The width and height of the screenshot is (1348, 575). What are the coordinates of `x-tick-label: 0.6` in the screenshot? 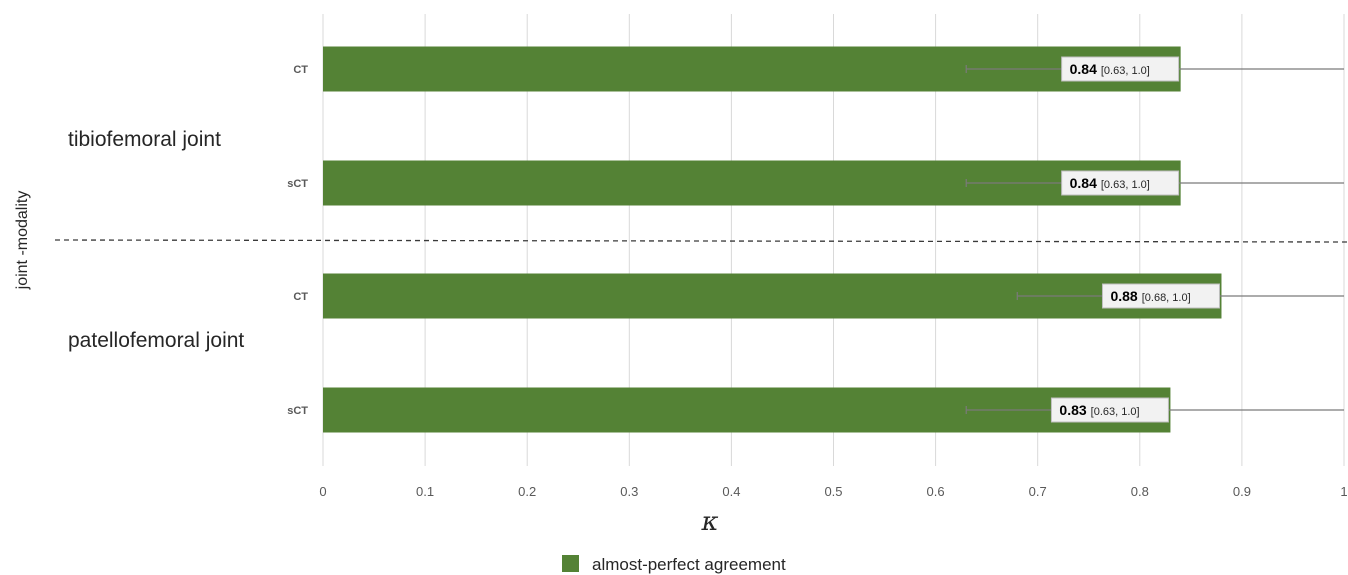 It's located at (936, 491).